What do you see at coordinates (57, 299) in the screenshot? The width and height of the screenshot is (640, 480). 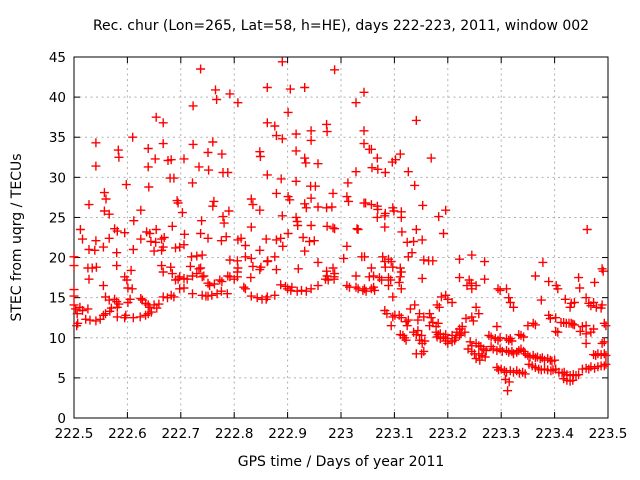 I see `y-tick-label: 15` at bounding box center [57, 299].